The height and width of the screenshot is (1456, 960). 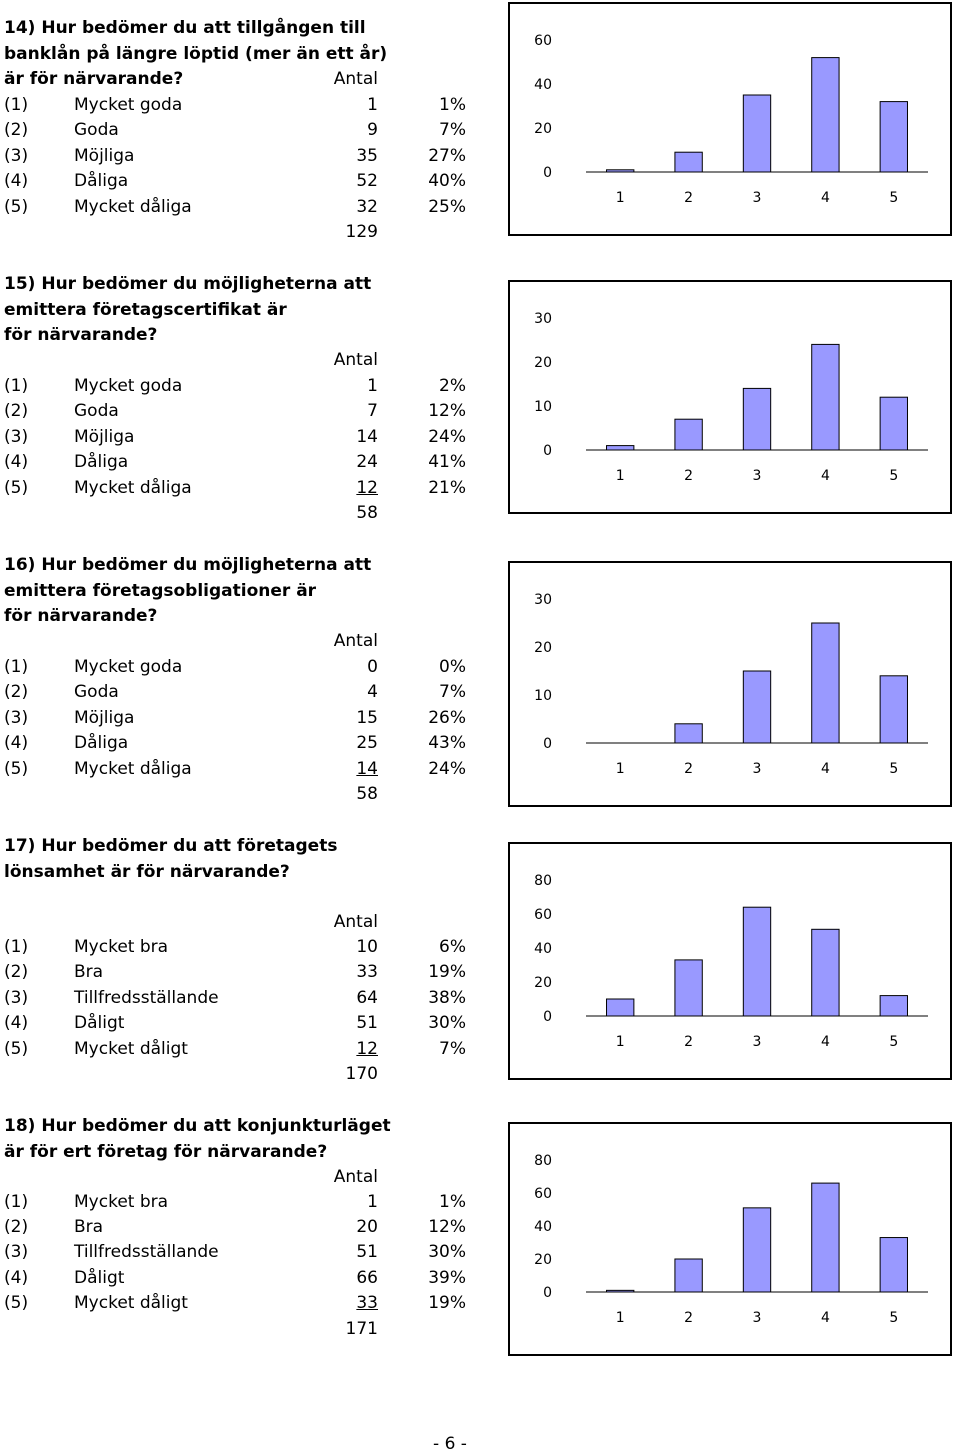 I want to click on answer-count: 10, so click(x=367, y=947).